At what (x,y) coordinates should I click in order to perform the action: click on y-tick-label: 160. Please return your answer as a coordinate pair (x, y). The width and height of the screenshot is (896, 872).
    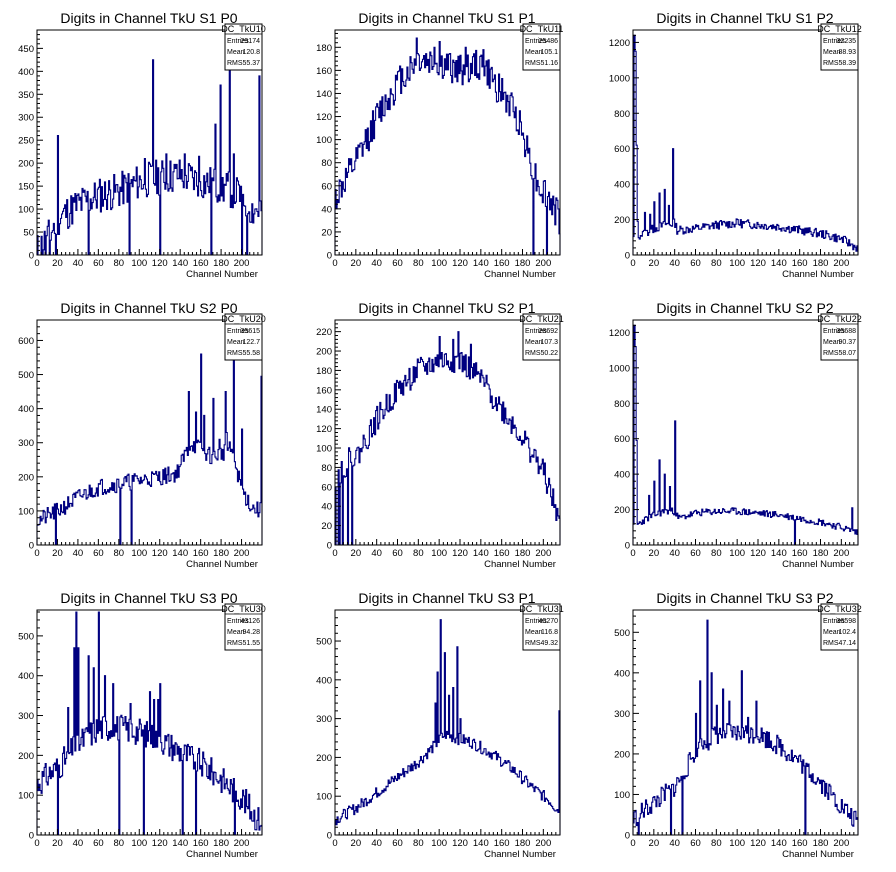
    Looking at the image, I should click on (324, 71).